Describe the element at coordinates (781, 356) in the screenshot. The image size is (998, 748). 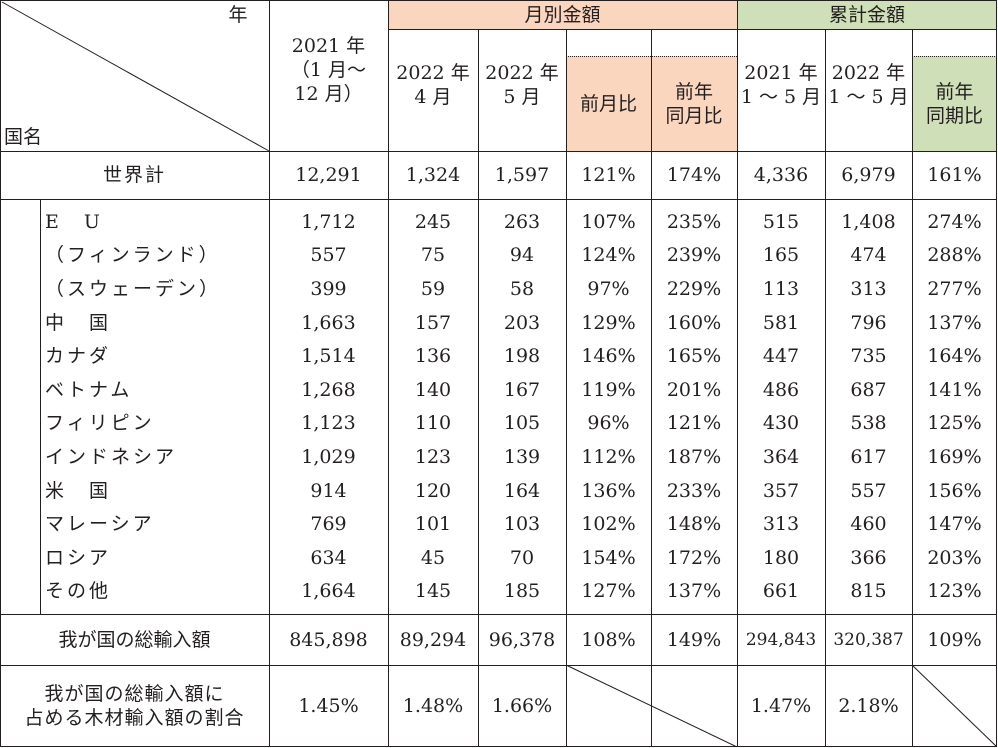
I see `country-value: 447` at that location.